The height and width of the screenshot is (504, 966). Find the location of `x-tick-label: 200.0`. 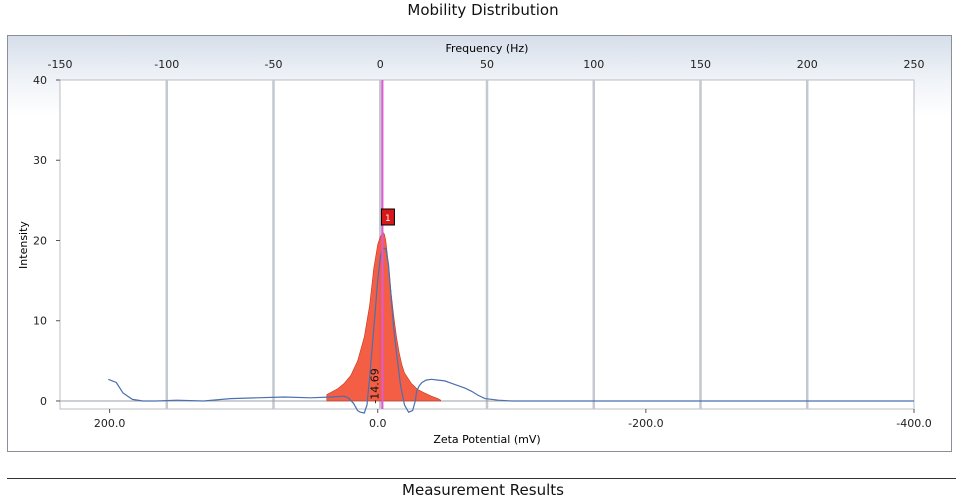

x-tick-label: 200.0 is located at coordinates (110, 423).